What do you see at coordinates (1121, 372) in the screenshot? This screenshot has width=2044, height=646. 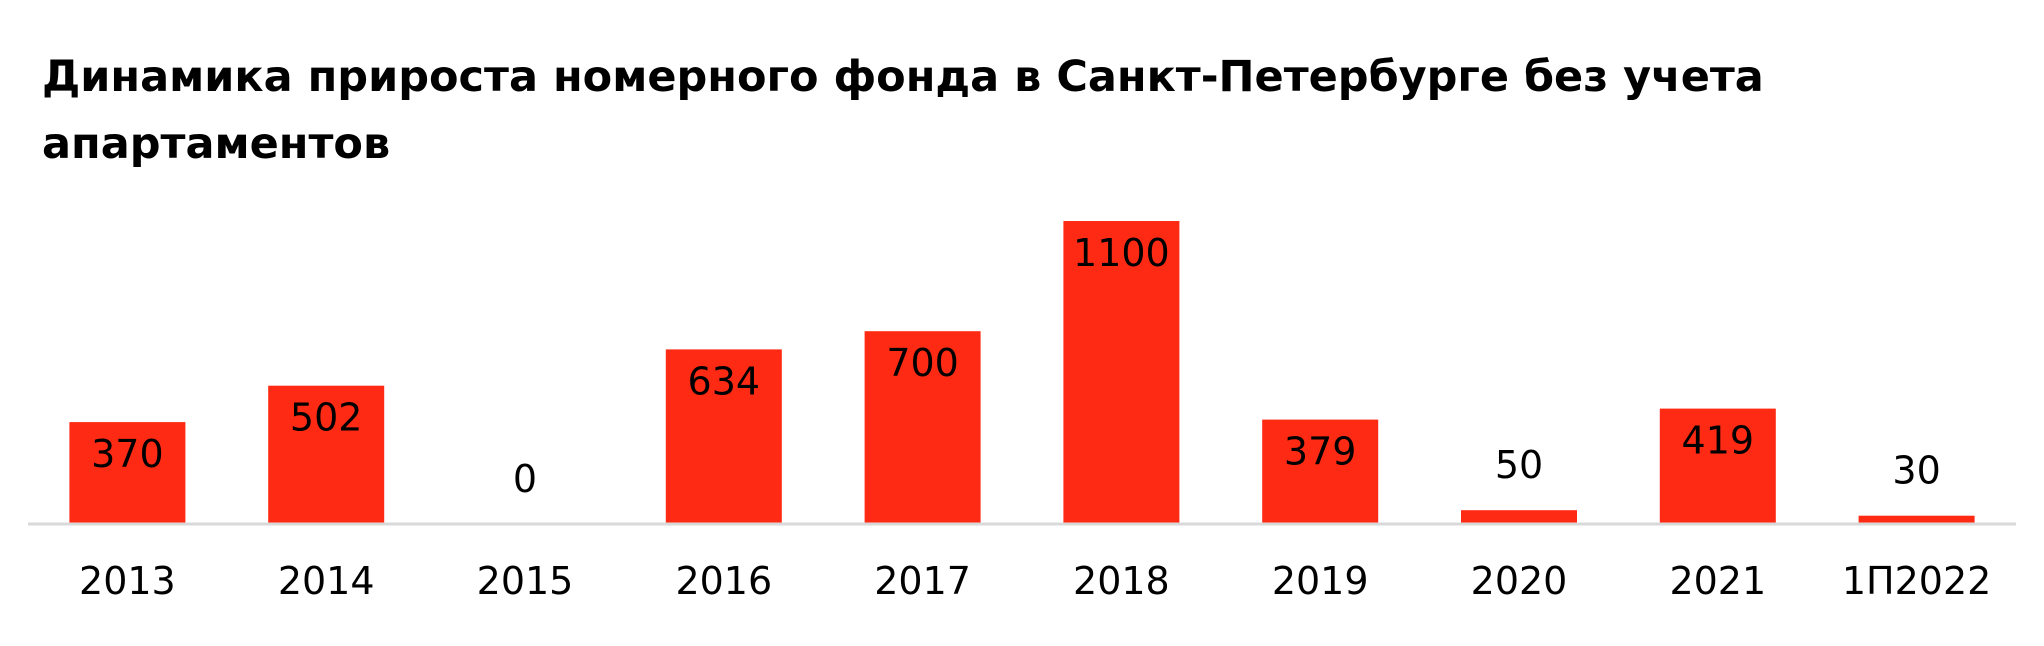 I see `bar-2018` at bounding box center [1121, 372].